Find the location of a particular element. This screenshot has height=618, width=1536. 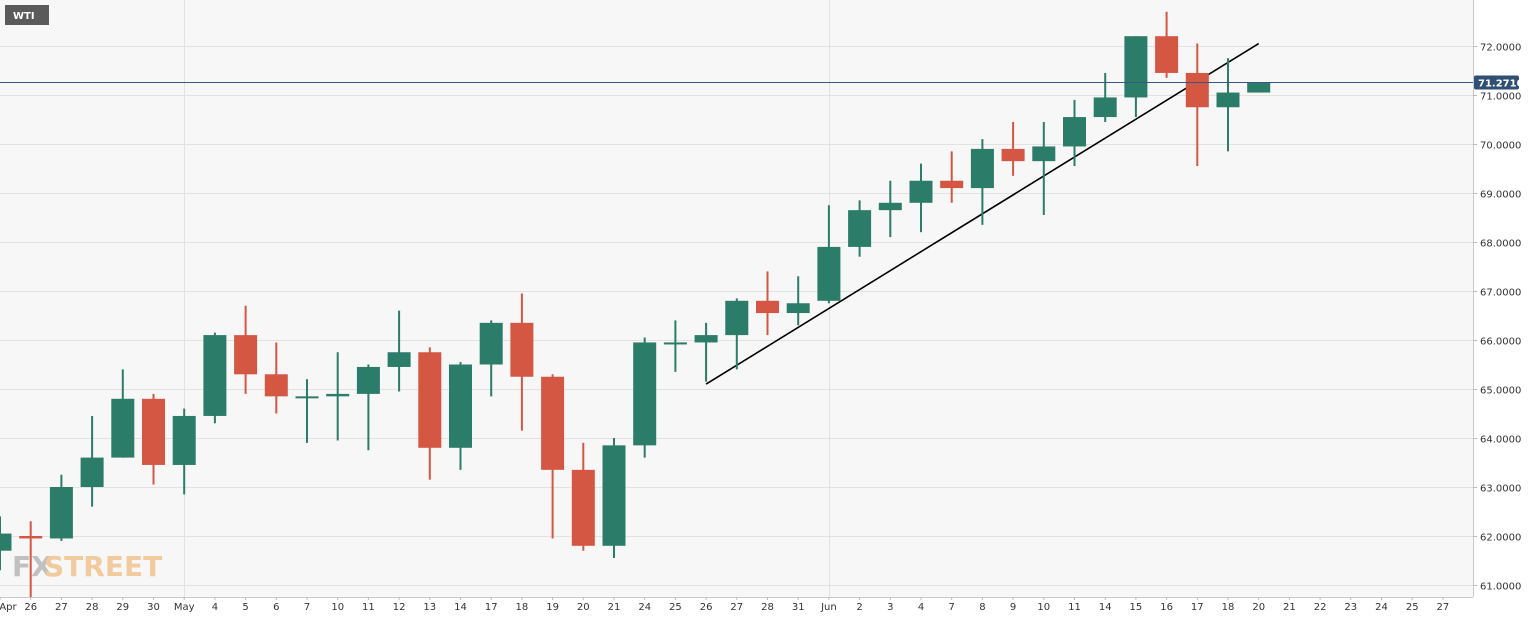

x-tick-label: 7 is located at coordinates (307, 607).